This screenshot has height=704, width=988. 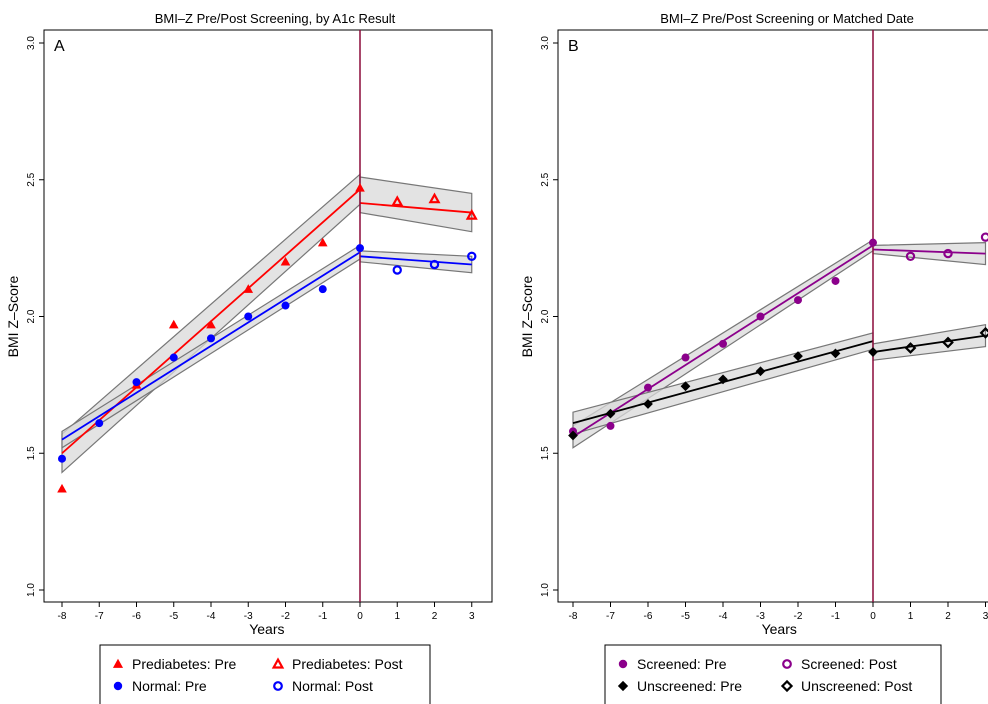 What do you see at coordinates (545, 43) in the screenshot?
I see `y-tick-label: 3.0` at bounding box center [545, 43].